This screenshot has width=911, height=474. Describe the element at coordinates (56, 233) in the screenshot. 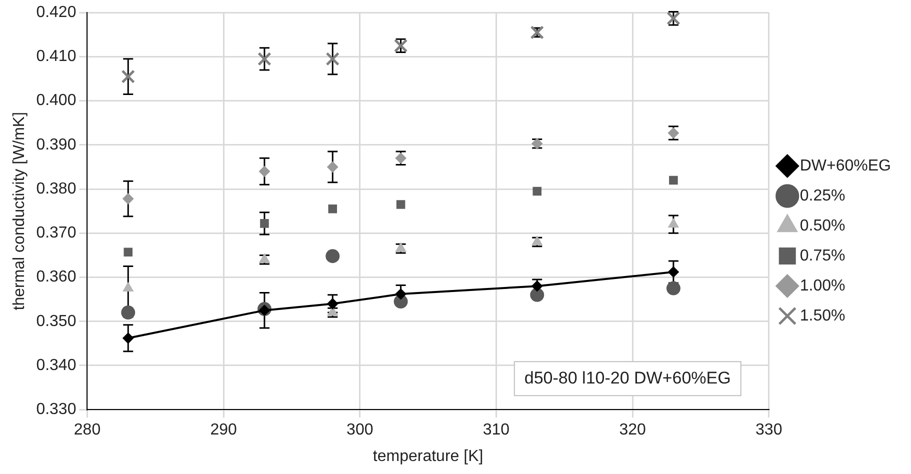

I see `y-tick-label: 0.370` at that location.